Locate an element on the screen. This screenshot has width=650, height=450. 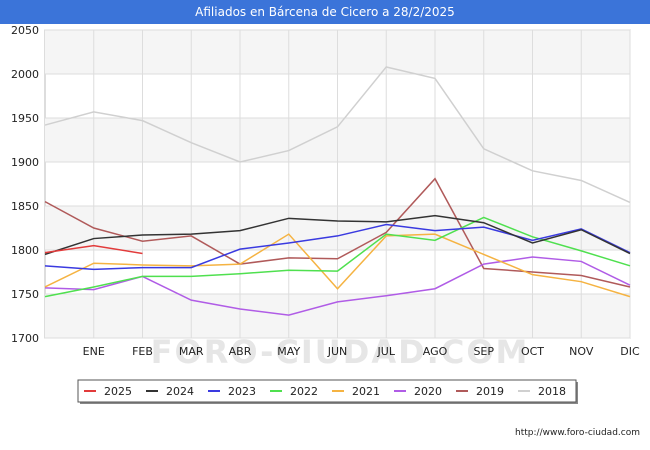
x-tick-label: DIC is located at coordinates (630, 351).